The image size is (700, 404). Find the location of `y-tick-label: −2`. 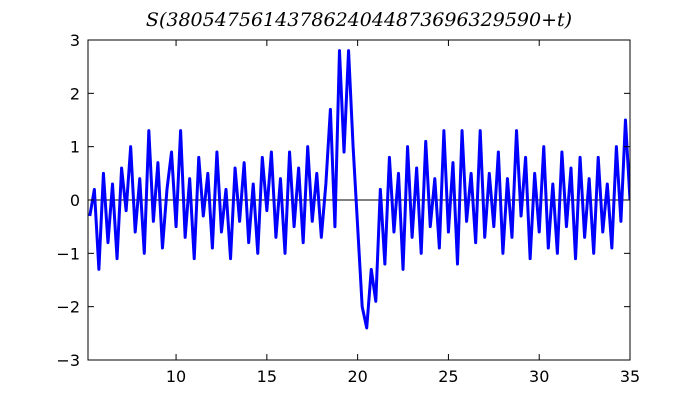

y-tick-label: −2 is located at coordinates (68, 307).